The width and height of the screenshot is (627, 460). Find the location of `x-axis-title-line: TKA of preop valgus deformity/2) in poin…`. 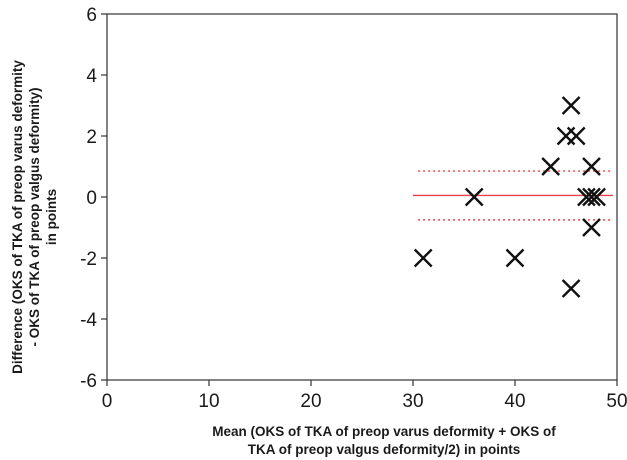

x-axis-title-line: TKA of preop valgus deformity/2) in poin… is located at coordinates (384, 449).